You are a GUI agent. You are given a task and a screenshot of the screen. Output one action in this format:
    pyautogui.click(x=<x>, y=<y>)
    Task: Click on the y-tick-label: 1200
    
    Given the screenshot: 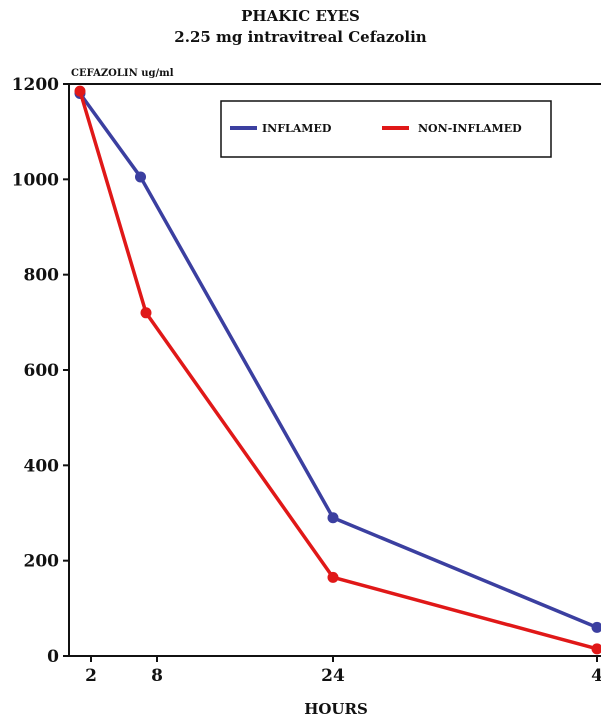 What is the action you would take?
    pyautogui.click(x=35, y=85)
    